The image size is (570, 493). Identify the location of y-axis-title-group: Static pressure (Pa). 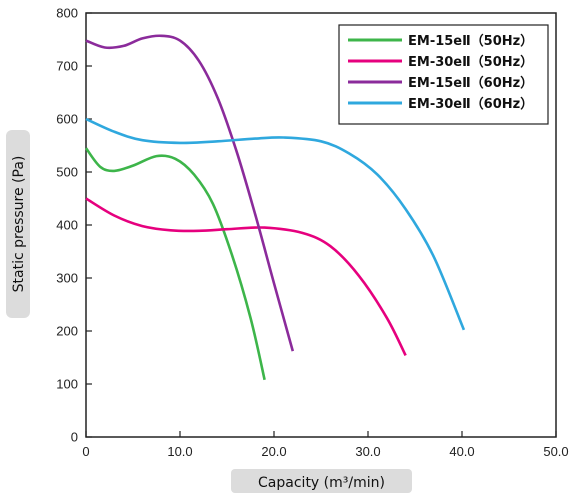
(18, 224).